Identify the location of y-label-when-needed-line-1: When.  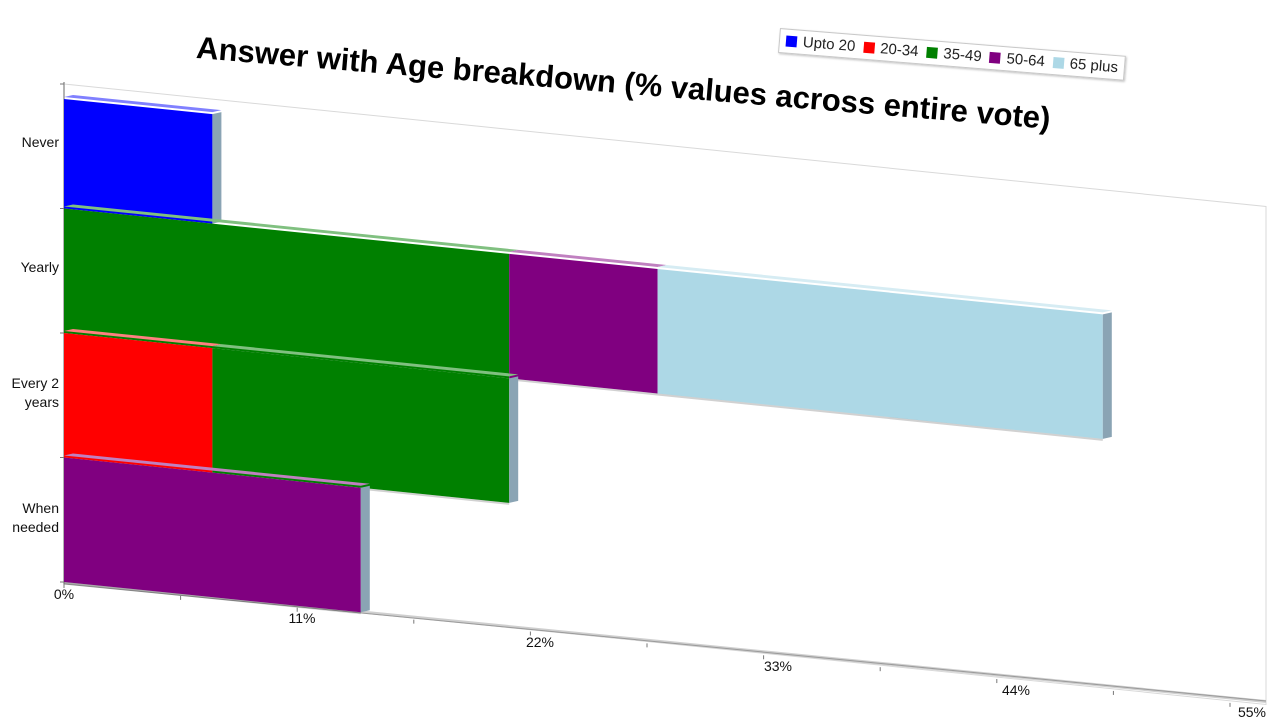
(40, 508).